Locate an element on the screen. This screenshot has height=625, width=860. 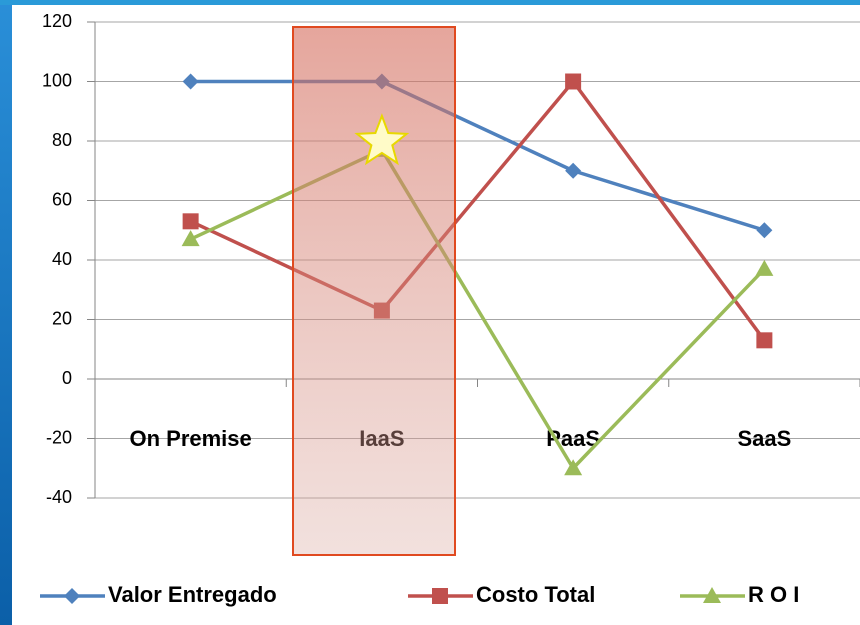
y-tick-label: 60 is located at coordinates (62, 199).